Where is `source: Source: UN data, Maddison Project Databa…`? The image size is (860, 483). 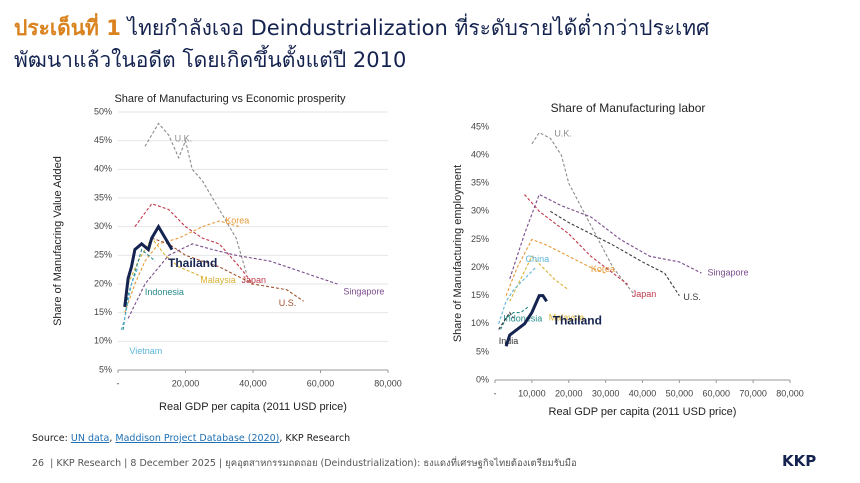
source: Source: UN data, Maddison Project Databa… is located at coordinates (191, 438).